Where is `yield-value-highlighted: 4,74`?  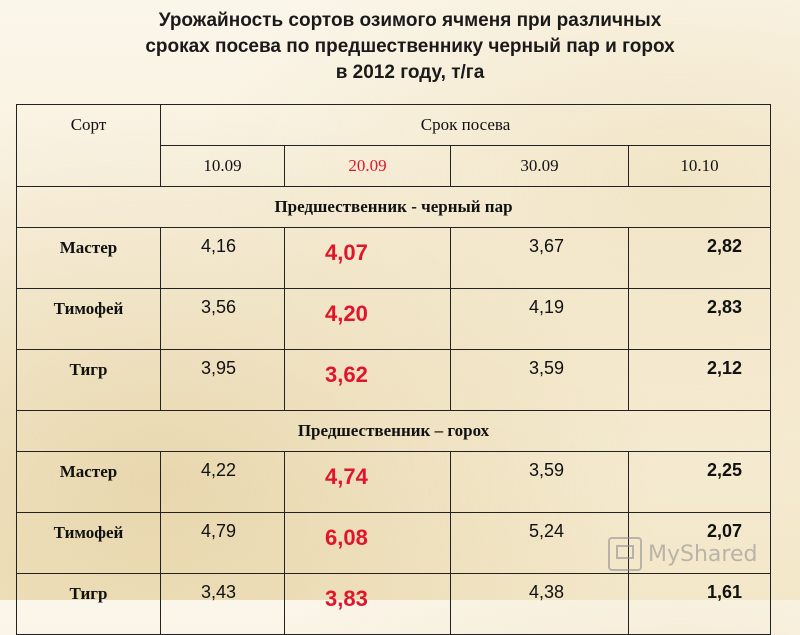 yield-value-highlighted: 4,74 is located at coordinates (367, 482).